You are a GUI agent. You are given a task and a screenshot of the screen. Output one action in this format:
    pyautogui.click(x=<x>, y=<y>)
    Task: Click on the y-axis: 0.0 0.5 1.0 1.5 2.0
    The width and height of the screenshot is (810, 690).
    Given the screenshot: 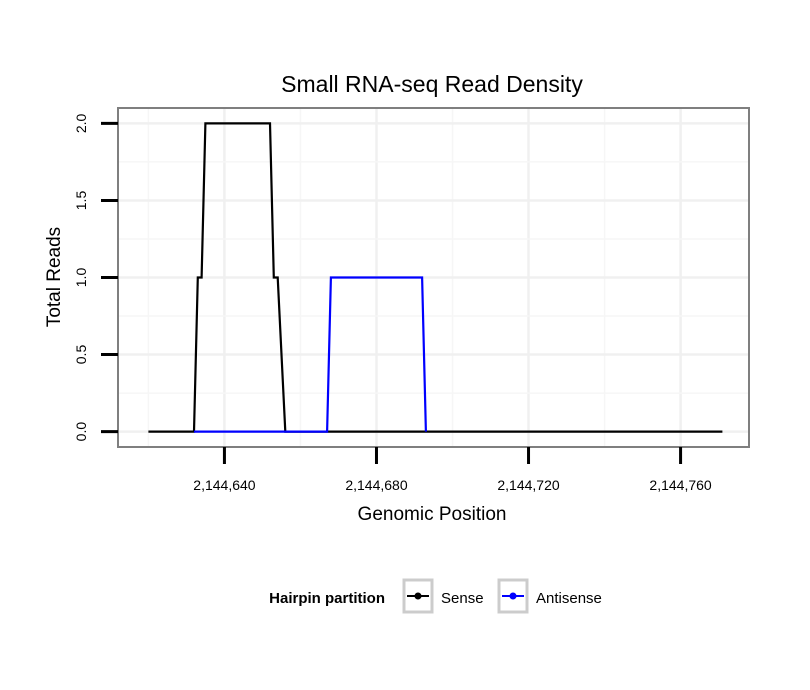 What is the action you would take?
    pyautogui.click(x=95, y=277)
    